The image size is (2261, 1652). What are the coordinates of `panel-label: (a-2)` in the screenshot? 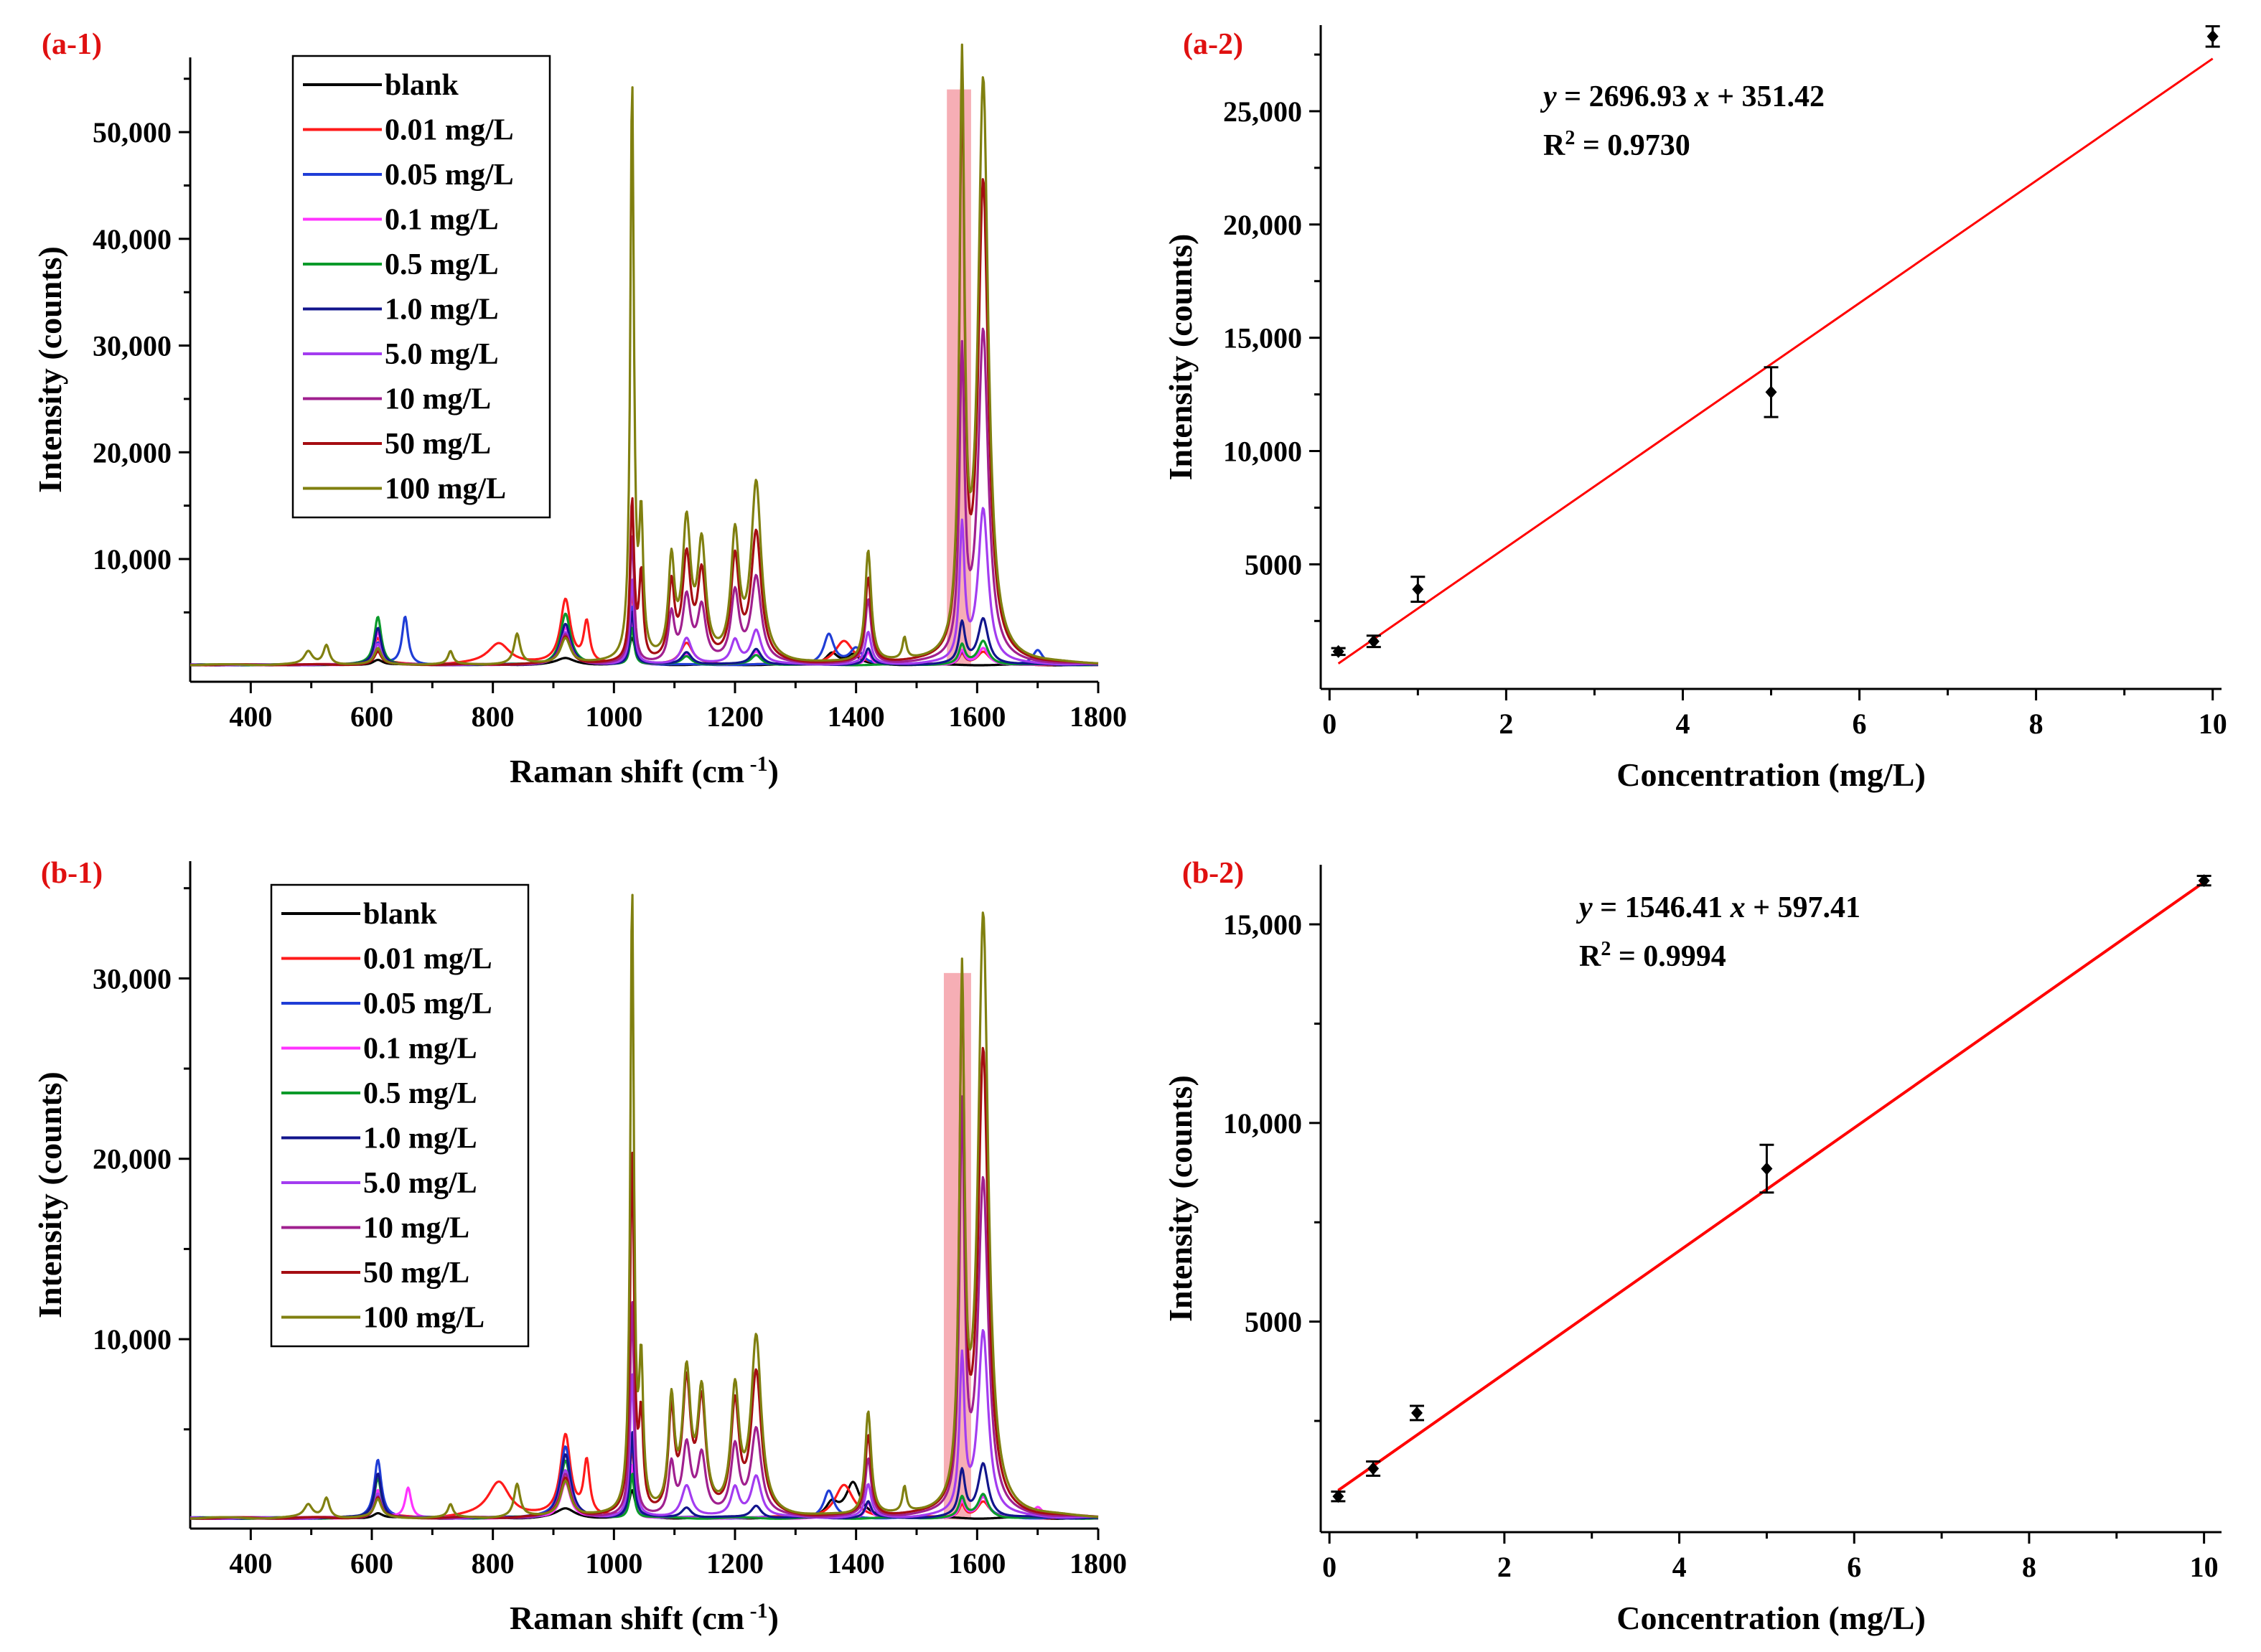 It's located at (1213, 44).